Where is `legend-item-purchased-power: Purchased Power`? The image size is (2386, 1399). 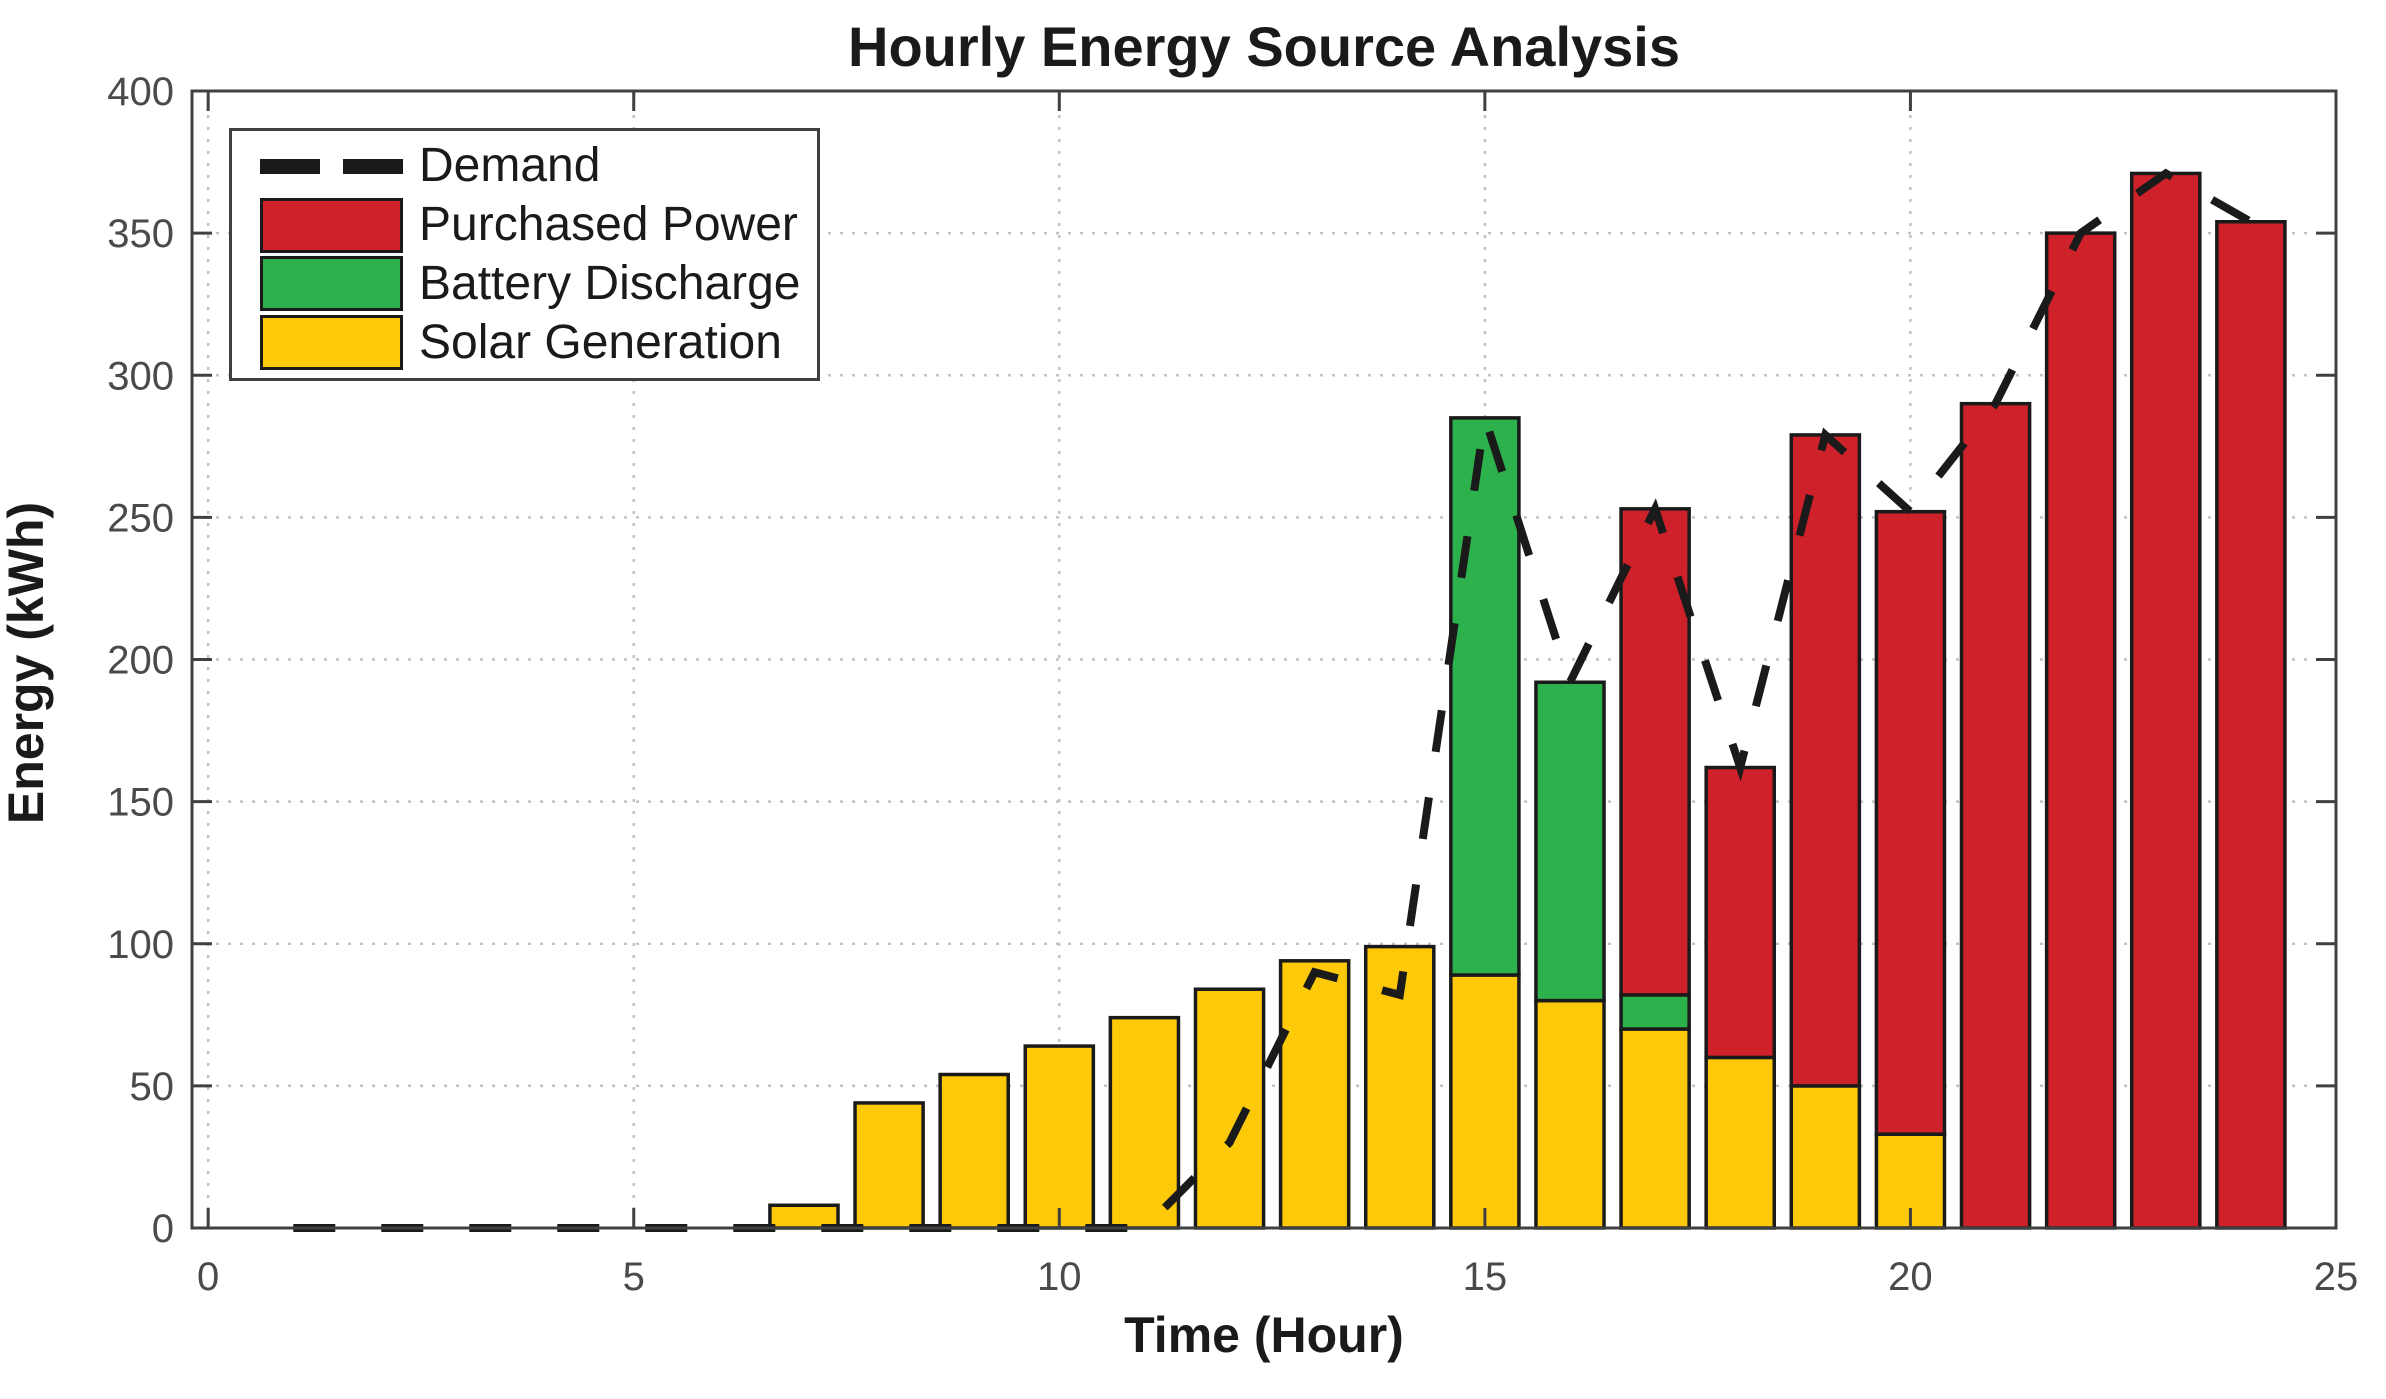
legend-item-purchased-power: Purchased Power is located at coordinates (524, 225).